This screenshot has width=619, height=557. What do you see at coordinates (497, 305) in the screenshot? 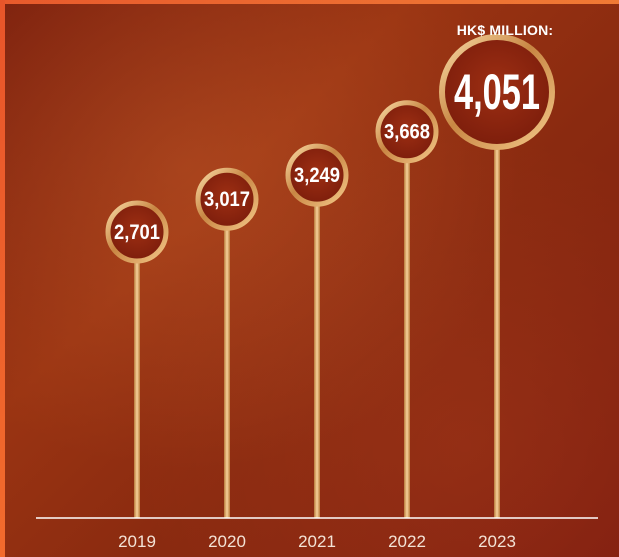
I see `stick-2023` at bounding box center [497, 305].